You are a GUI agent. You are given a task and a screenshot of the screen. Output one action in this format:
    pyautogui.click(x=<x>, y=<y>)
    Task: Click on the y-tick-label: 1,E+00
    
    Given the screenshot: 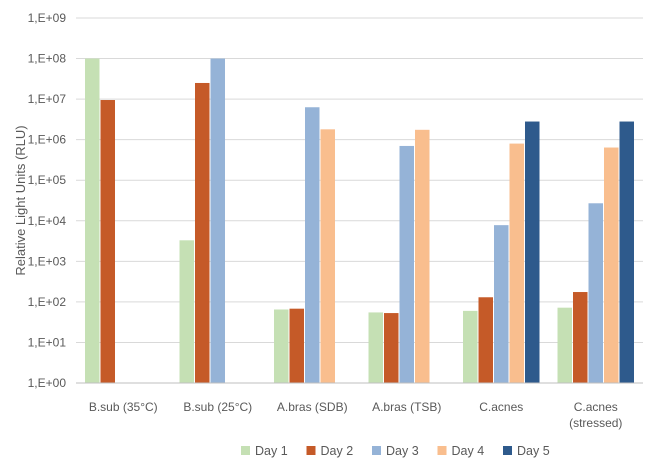 What is the action you would take?
    pyautogui.click(x=47, y=383)
    